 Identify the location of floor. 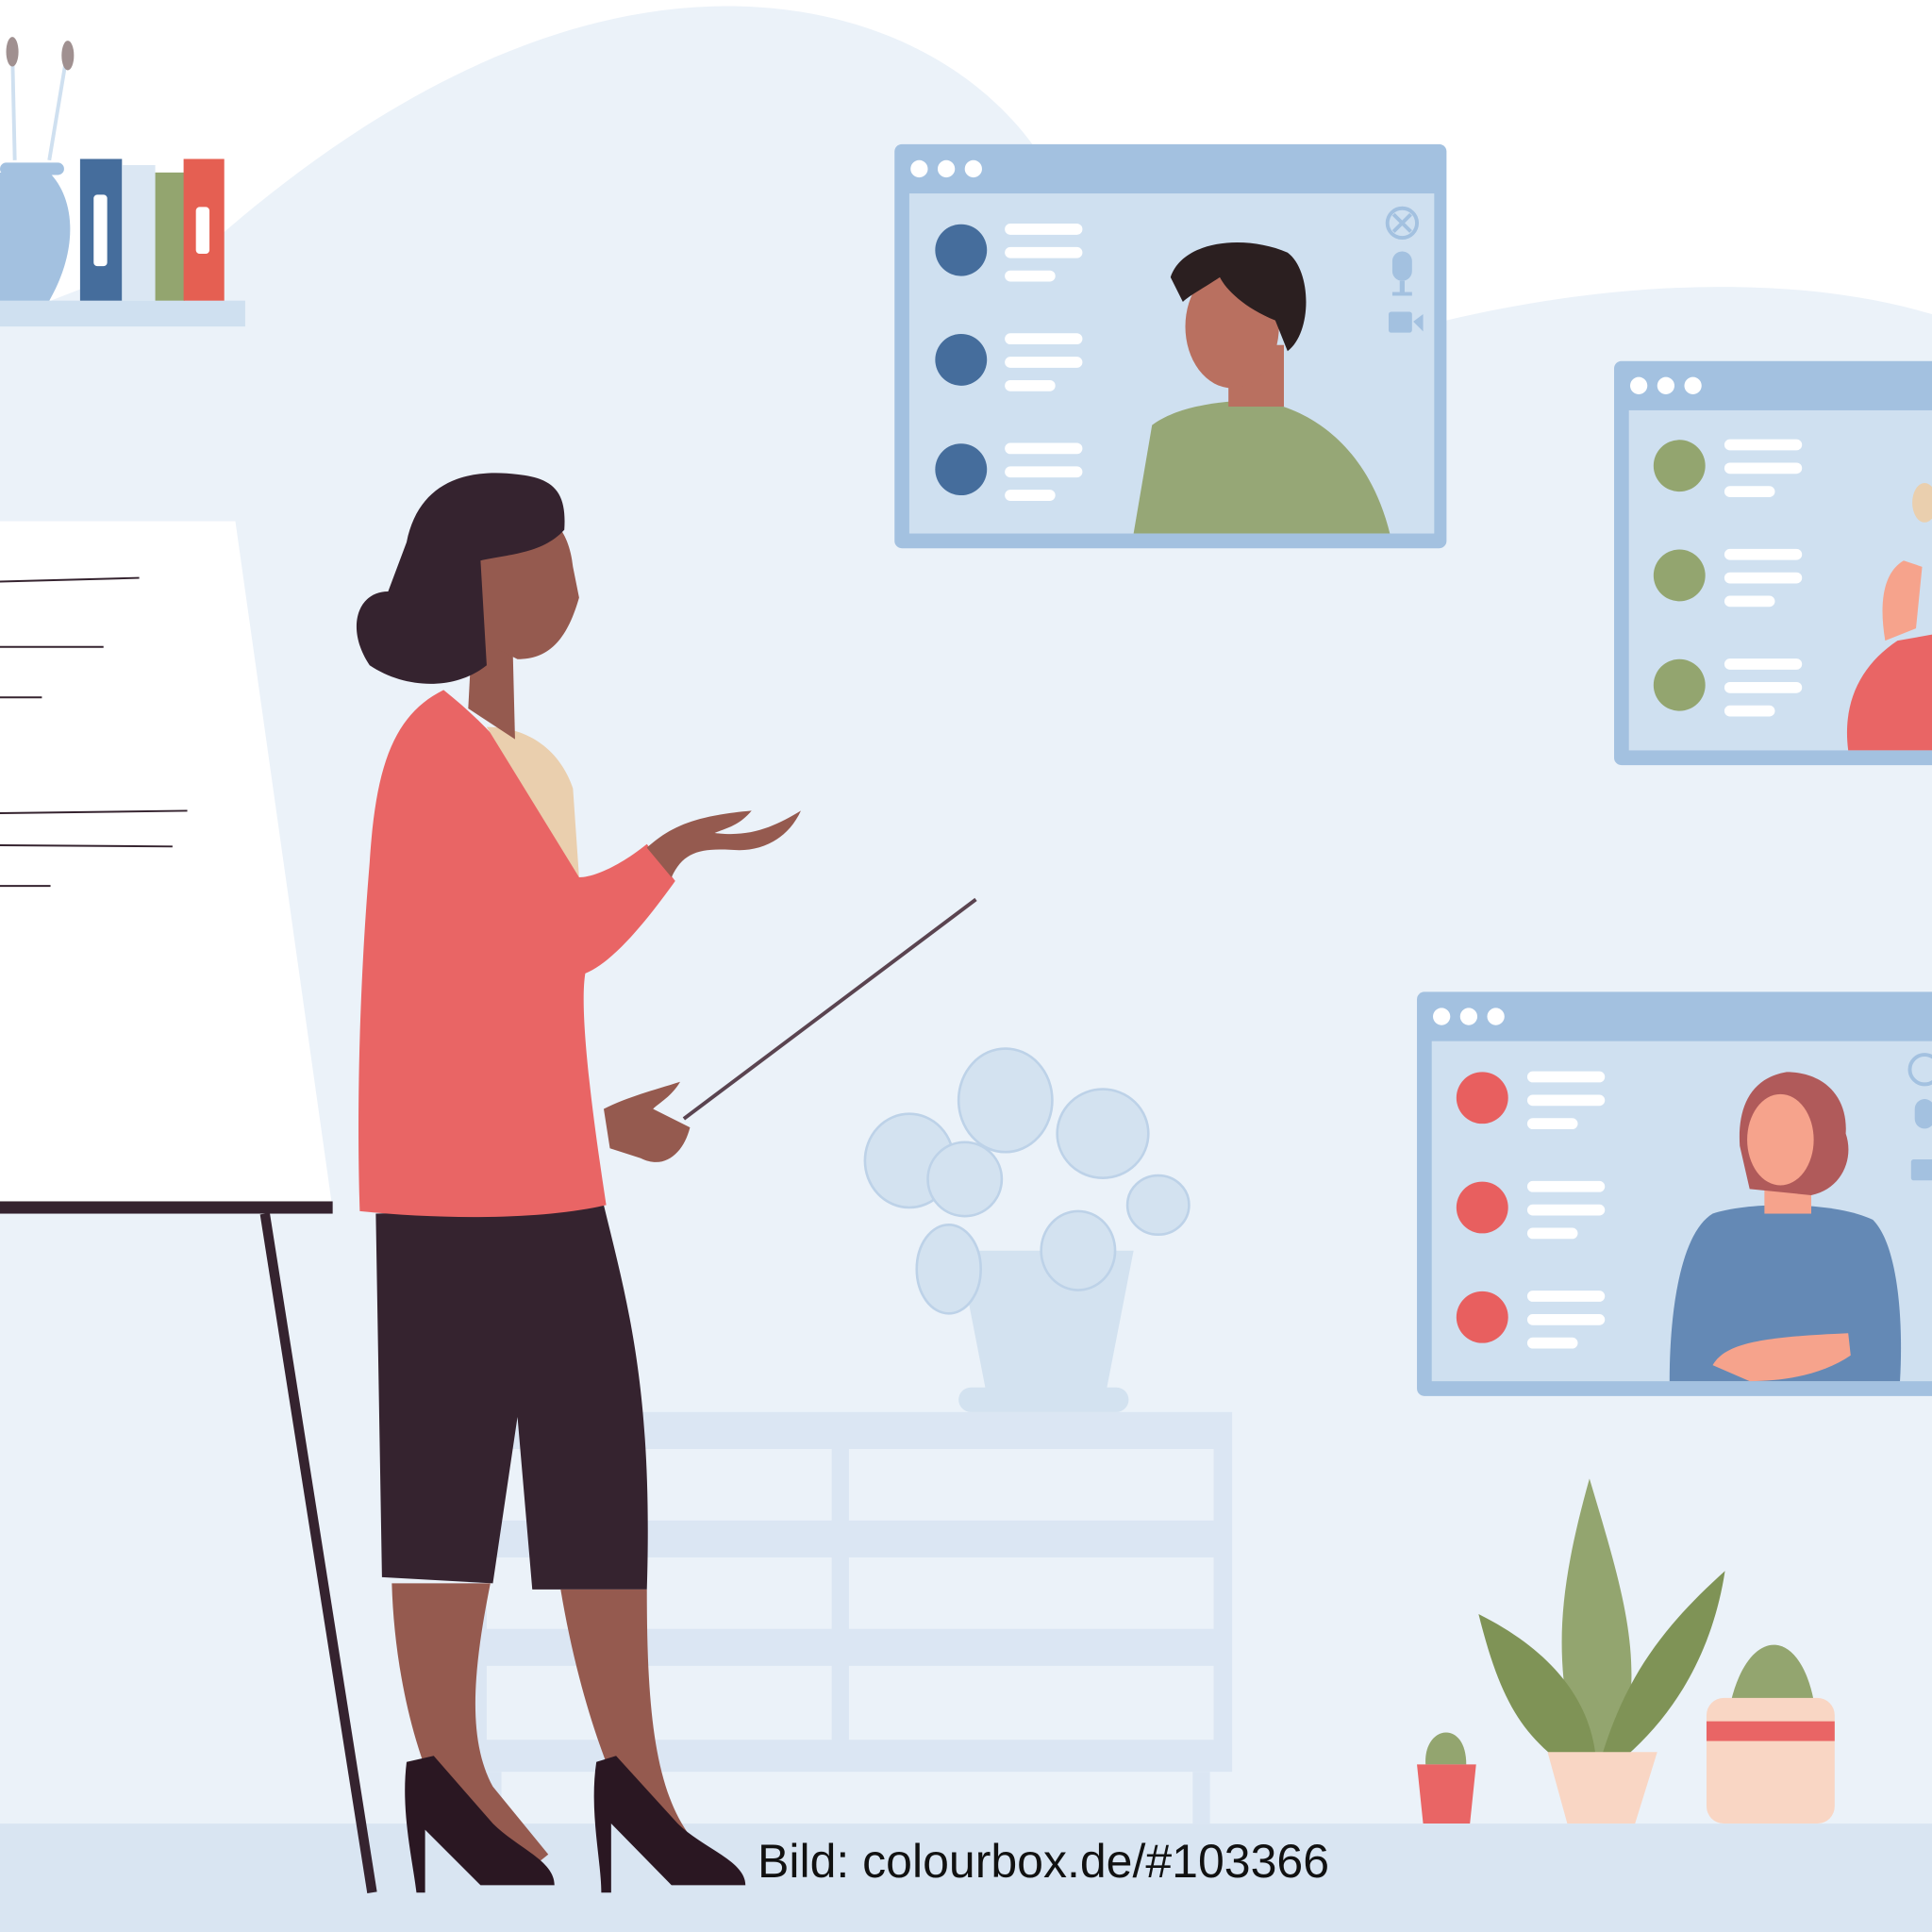
(966, 1878).